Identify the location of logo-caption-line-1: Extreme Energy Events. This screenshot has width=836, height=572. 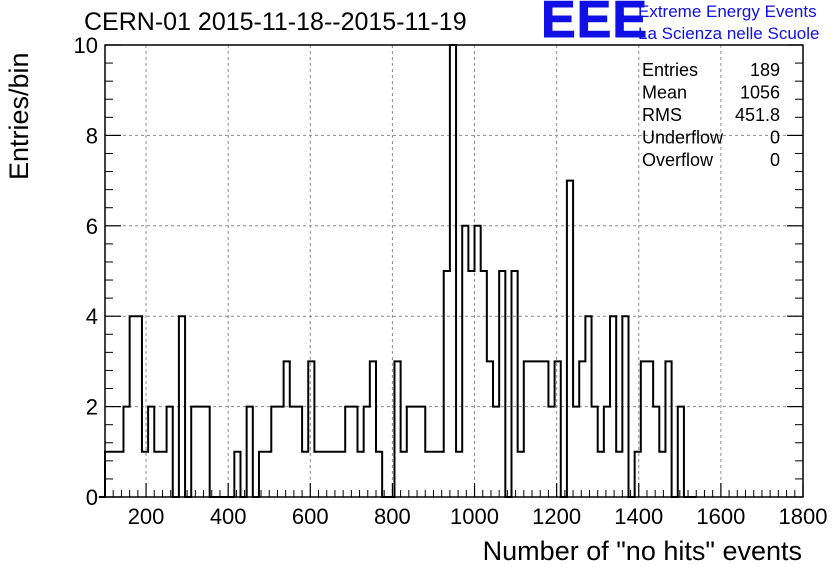
(727, 11).